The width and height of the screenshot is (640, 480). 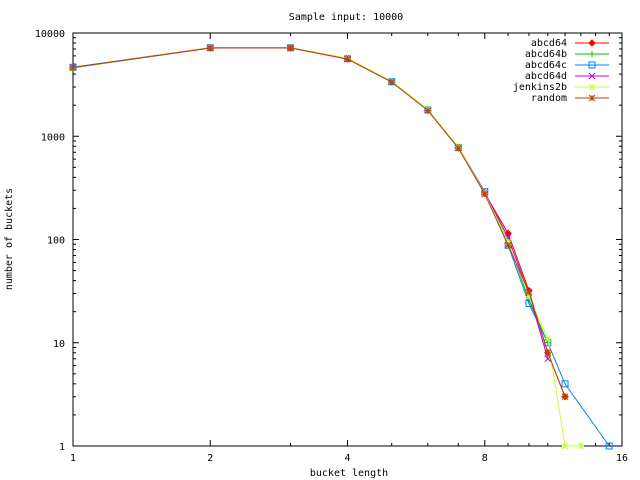 What do you see at coordinates (570, 43) in the screenshot?
I see `legend-entry-abcd64: abcd64` at bounding box center [570, 43].